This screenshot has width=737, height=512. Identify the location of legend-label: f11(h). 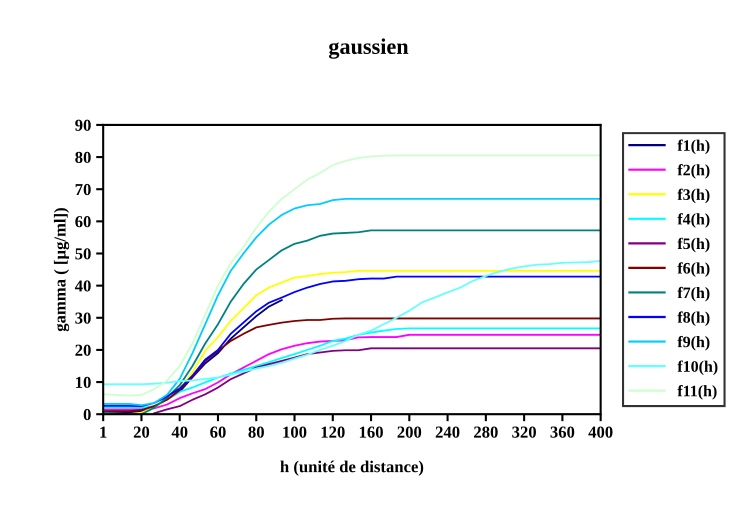
(697, 392).